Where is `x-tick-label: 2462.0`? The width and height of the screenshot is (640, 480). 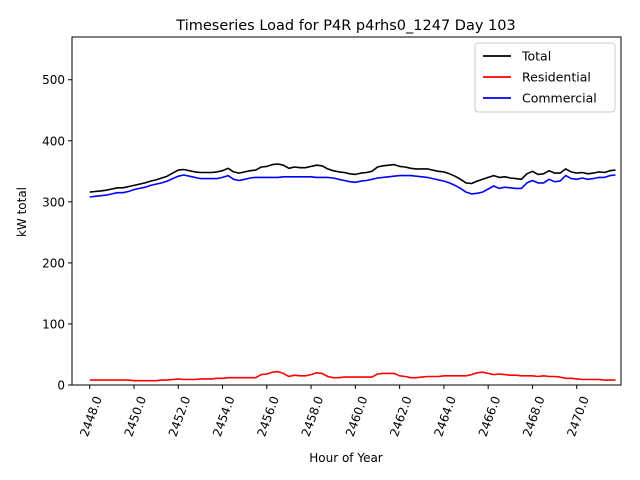 x-tick-label: 2462.0 is located at coordinates (401, 416).